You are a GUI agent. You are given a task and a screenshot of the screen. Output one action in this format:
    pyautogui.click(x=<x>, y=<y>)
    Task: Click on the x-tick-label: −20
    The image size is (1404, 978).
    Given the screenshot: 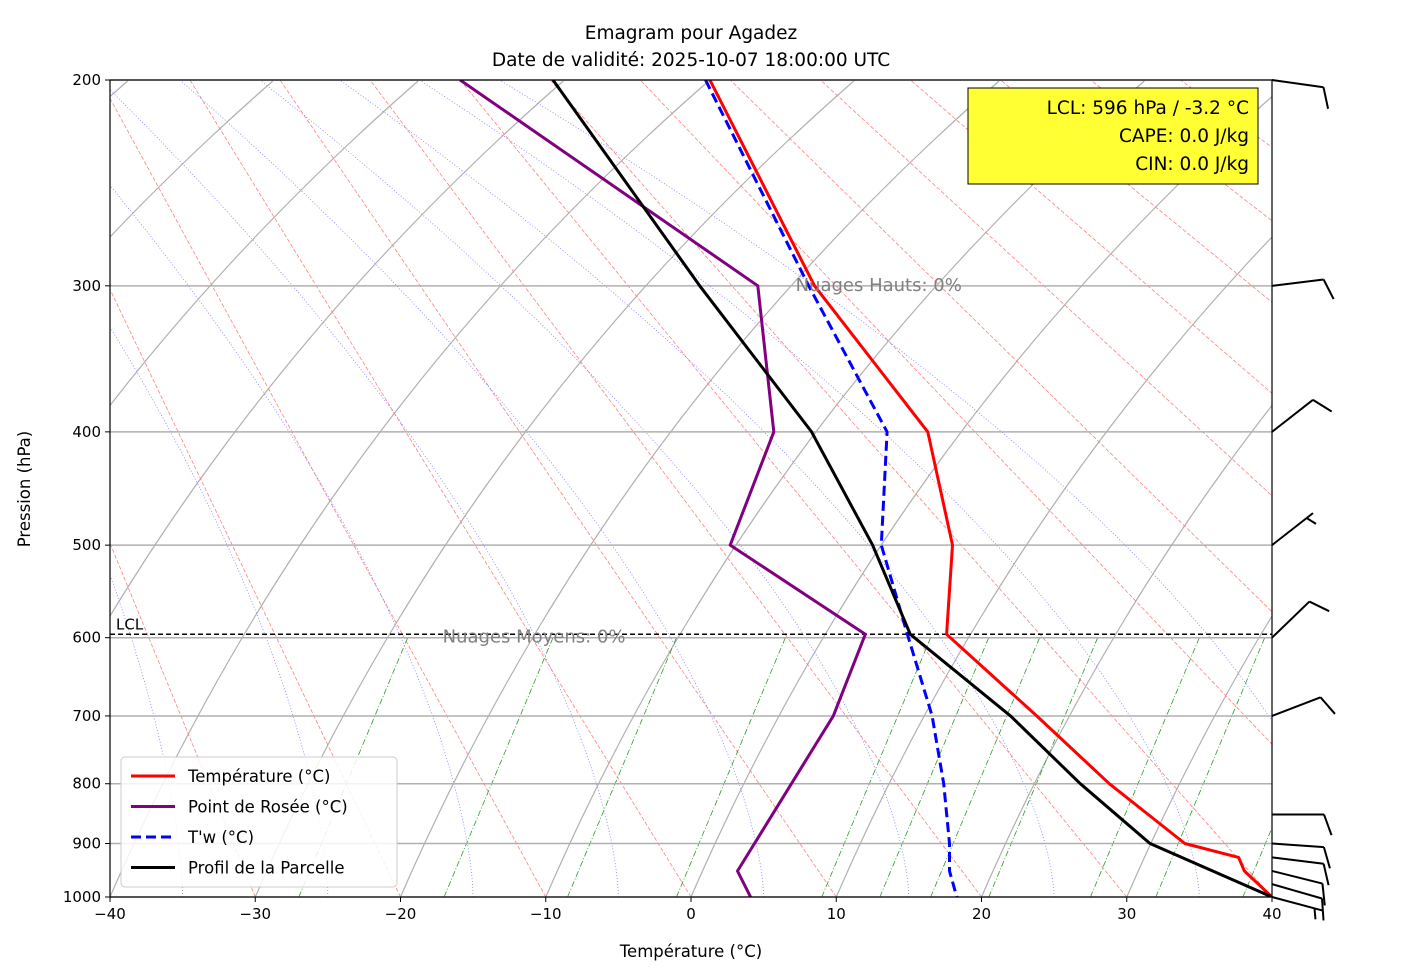 What is the action you would take?
    pyautogui.click(x=401, y=914)
    